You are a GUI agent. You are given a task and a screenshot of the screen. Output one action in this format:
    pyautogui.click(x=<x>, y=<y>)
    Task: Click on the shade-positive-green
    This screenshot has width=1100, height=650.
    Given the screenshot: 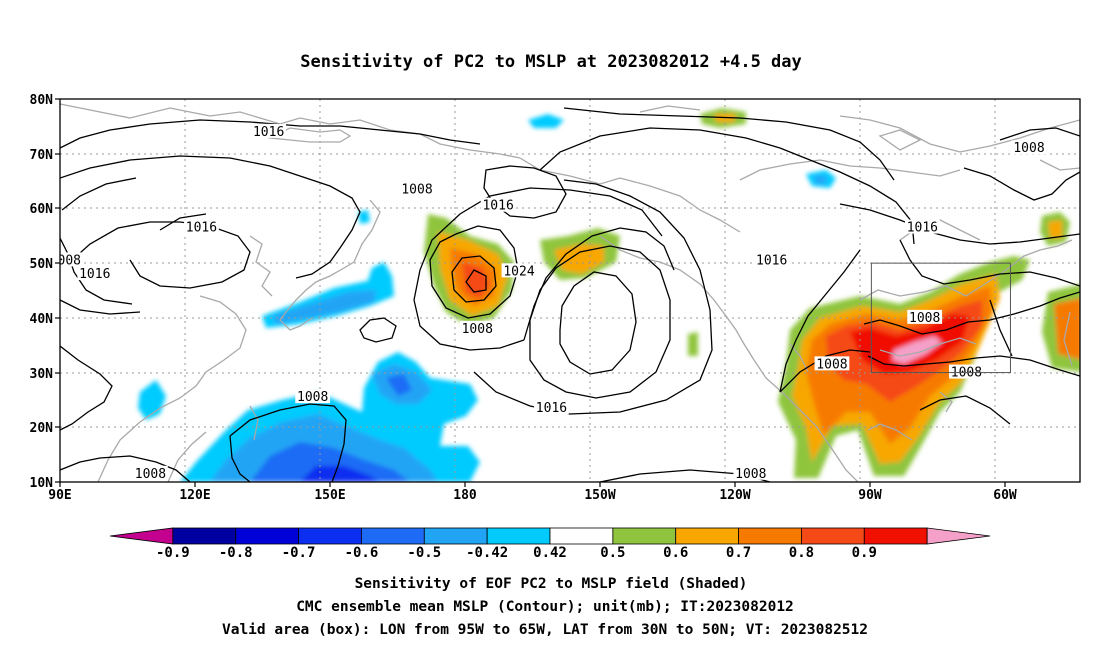 What is the action you would take?
    pyautogui.click(x=693, y=344)
    